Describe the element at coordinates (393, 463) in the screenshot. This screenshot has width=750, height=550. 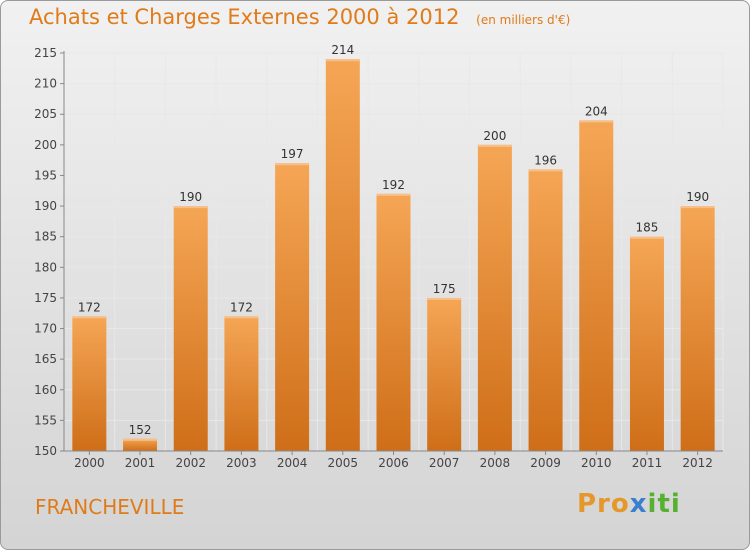
I see `x-tick-label: 2006` at that location.